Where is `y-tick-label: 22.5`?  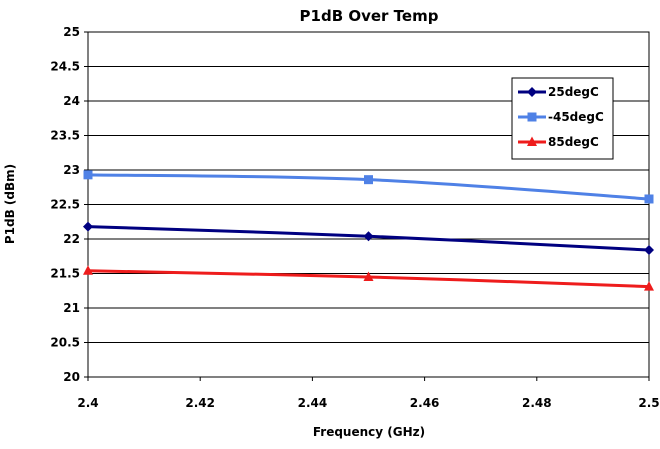
y-tick-label: 22.5 is located at coordinates (65, 205).